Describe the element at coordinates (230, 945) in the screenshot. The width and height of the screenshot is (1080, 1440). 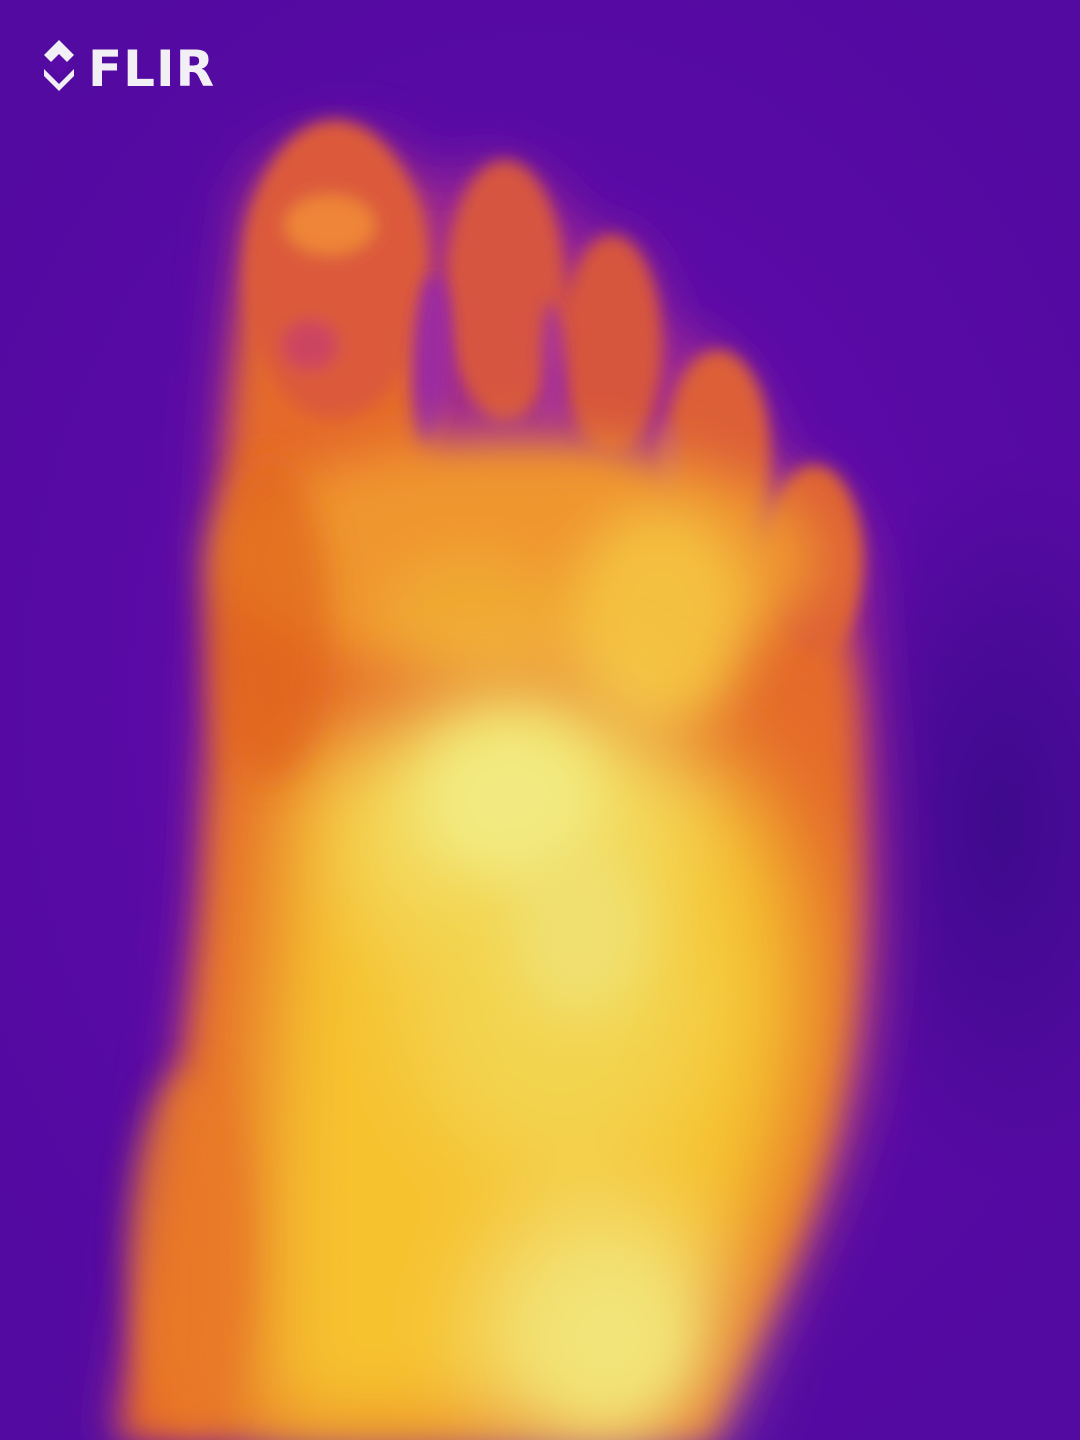
I see `foot-left-rim` at that location.